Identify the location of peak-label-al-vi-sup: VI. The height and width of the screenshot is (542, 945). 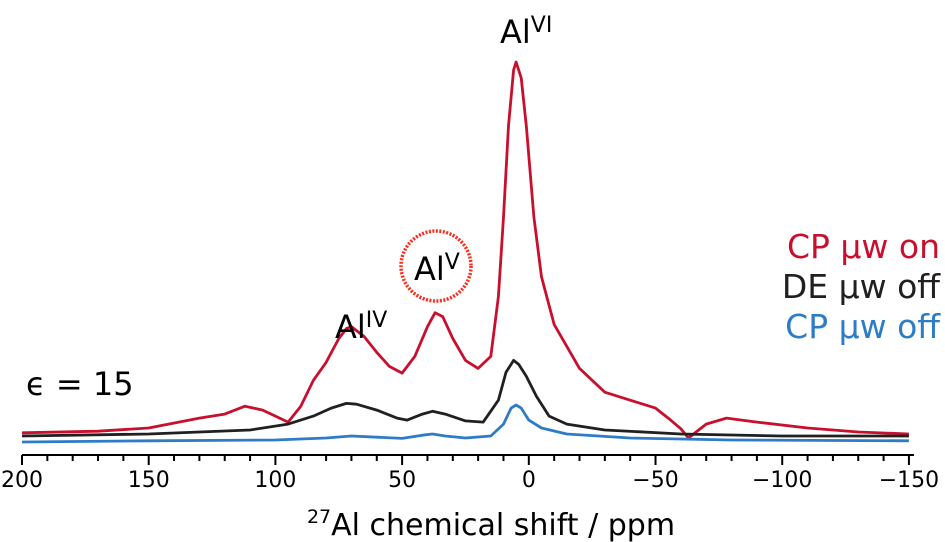
(542, 25).